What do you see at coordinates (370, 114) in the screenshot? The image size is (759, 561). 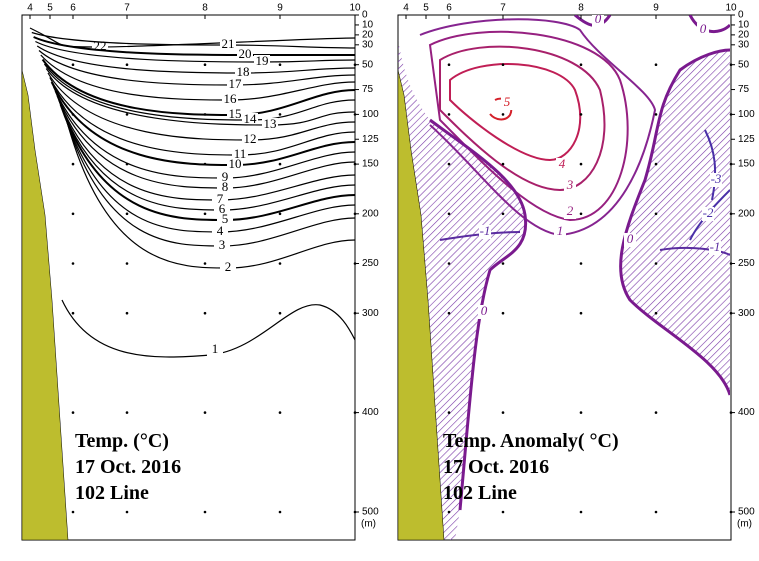 I see `y-tick-label: 100` at bounding box center [370, 114].